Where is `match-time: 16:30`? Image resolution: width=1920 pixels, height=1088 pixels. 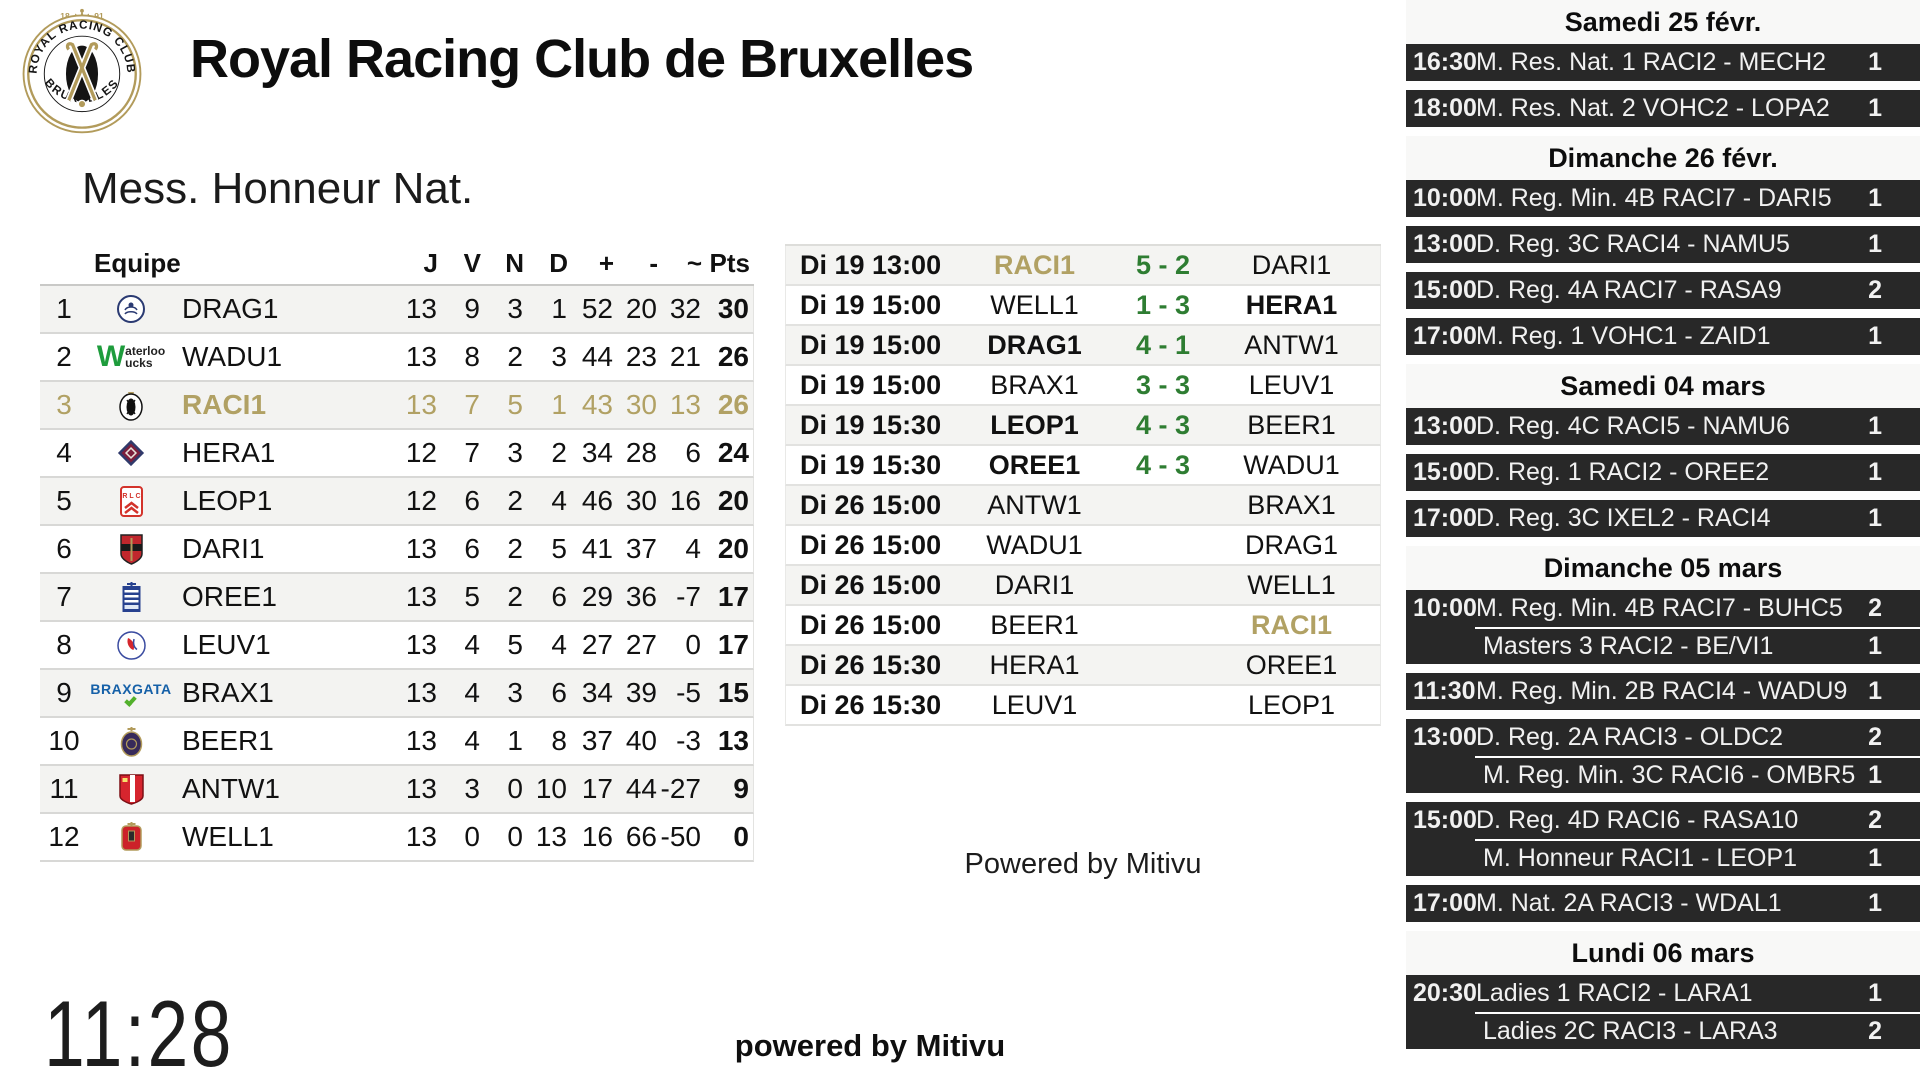 match-time: 16:30 is located at coordinates (1445, 62).